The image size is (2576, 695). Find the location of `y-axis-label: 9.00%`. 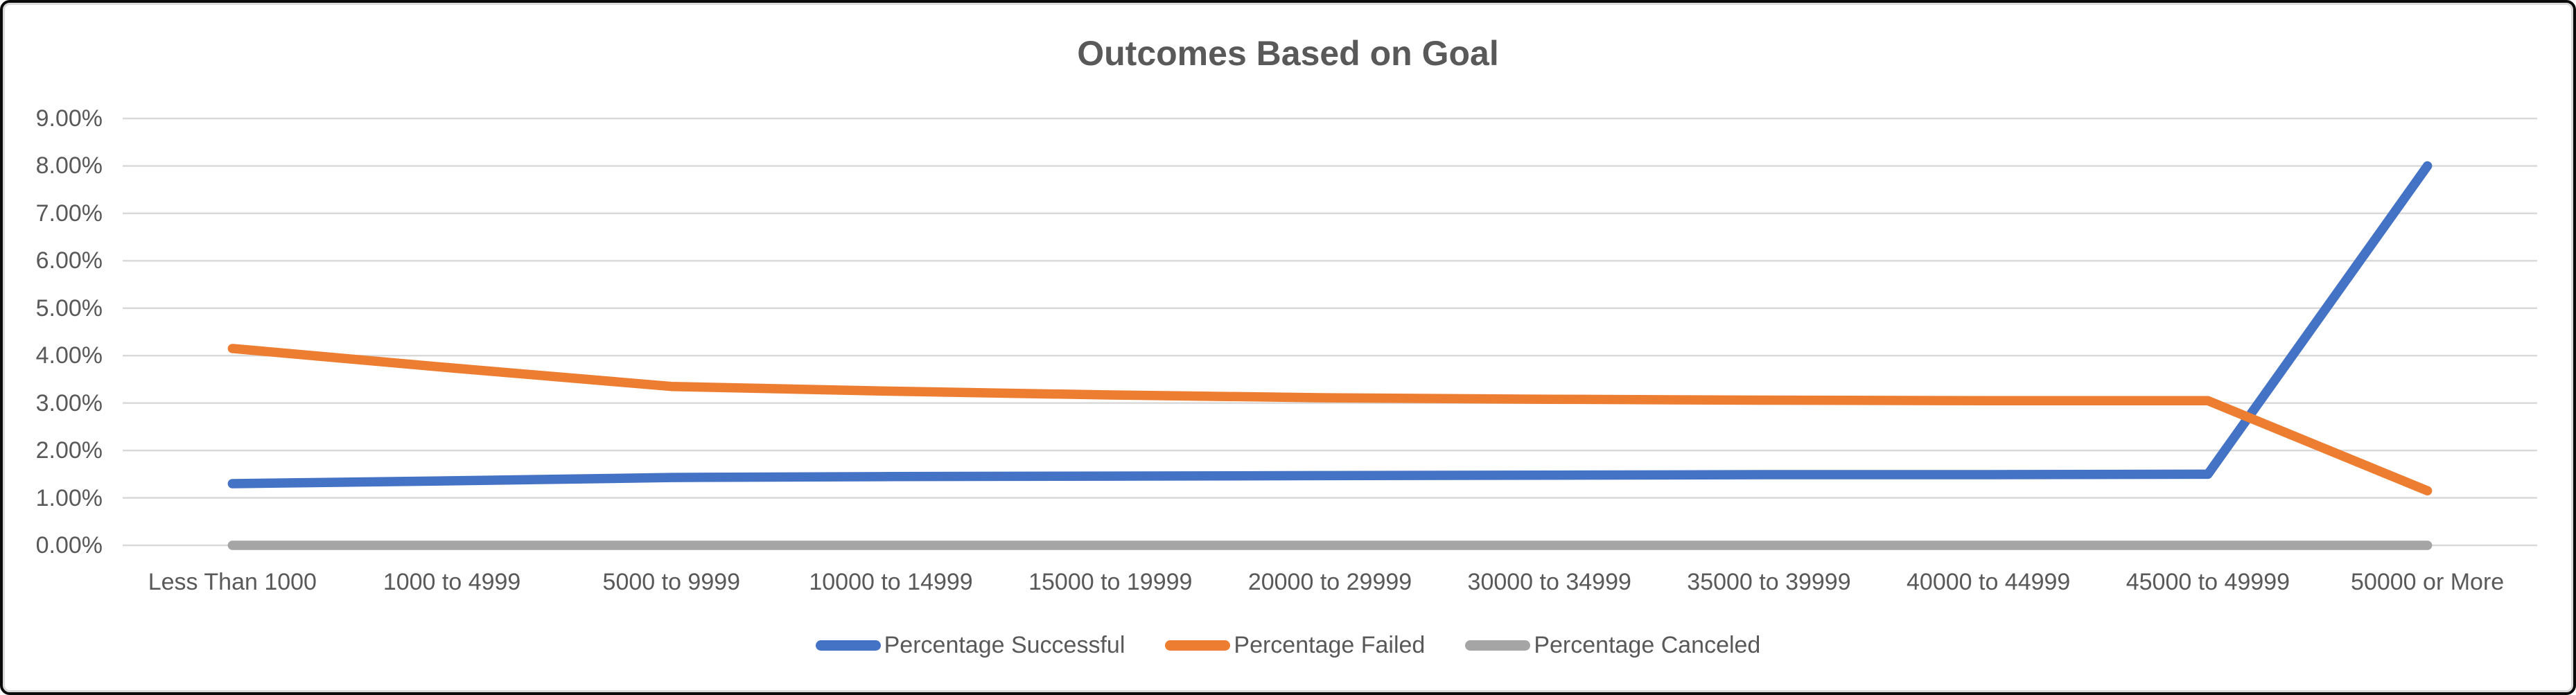

y-axis-label: 9.00% is located at coordinates (69, 119).